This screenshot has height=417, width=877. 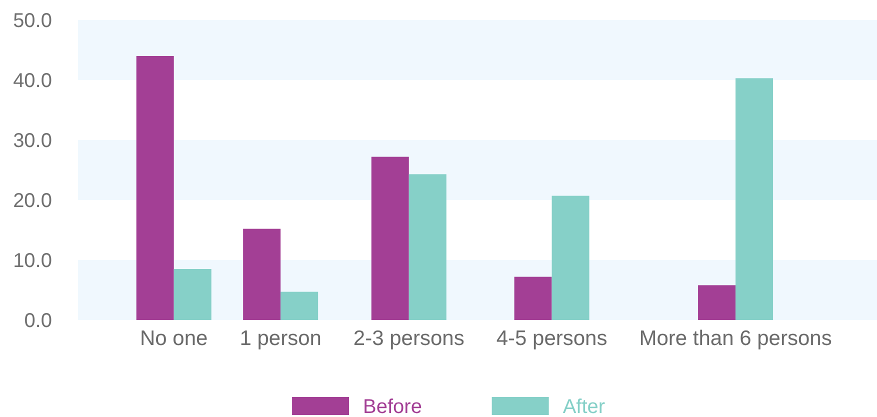 I want to click on legend-label: After, so click(x=584, y=406).